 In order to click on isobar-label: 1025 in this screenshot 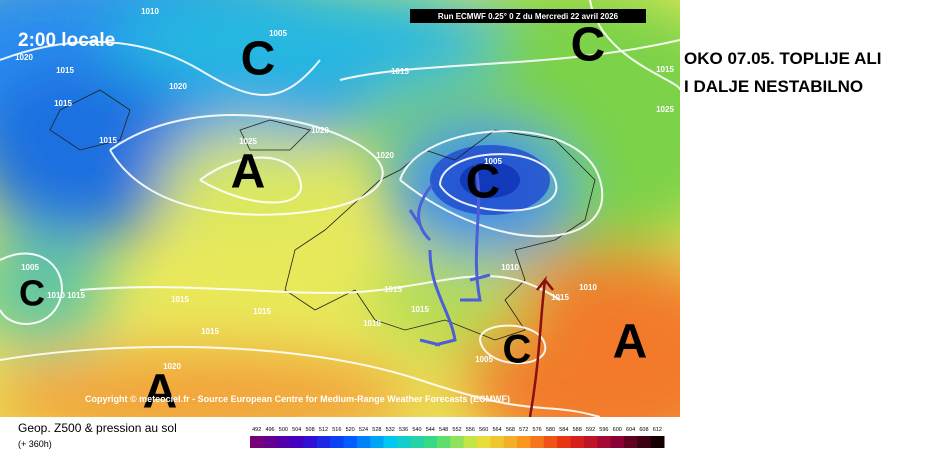, I will do `click(665, 109)`.